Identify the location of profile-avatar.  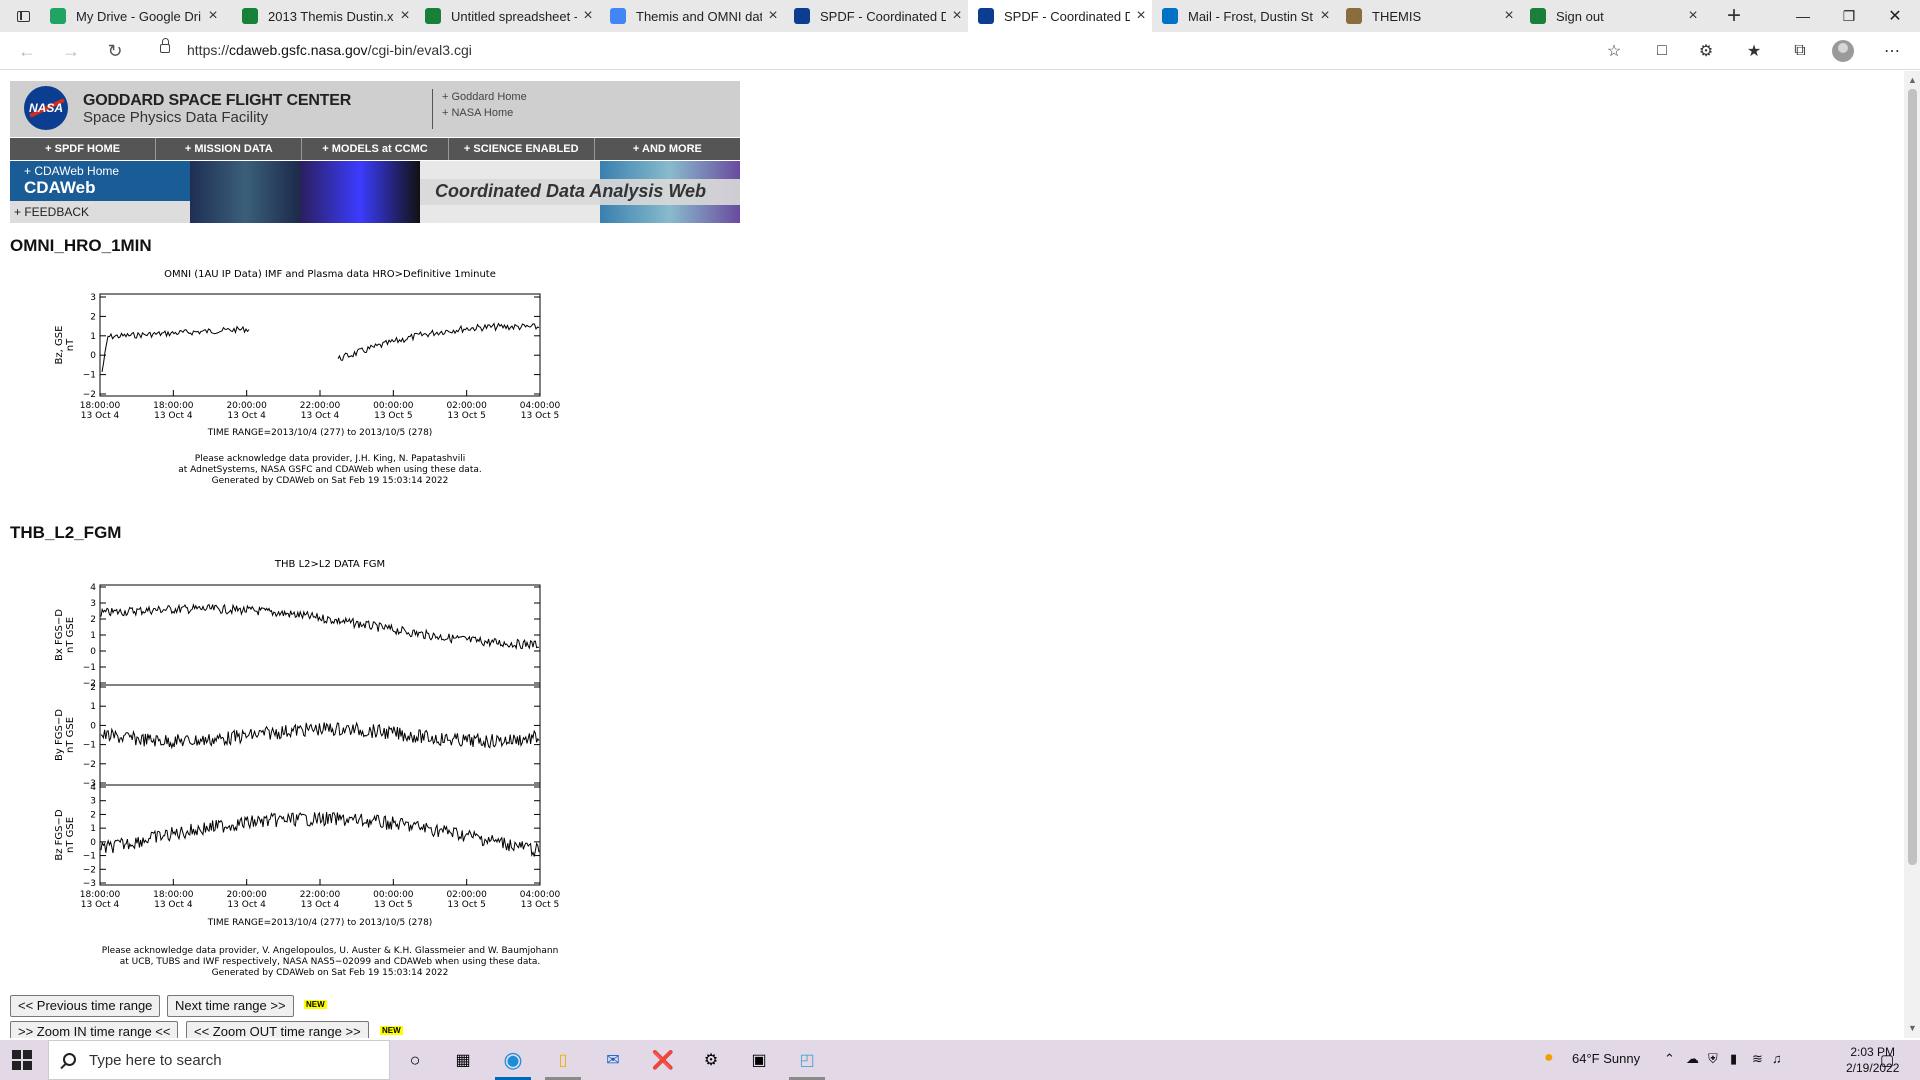
(1843, 51).